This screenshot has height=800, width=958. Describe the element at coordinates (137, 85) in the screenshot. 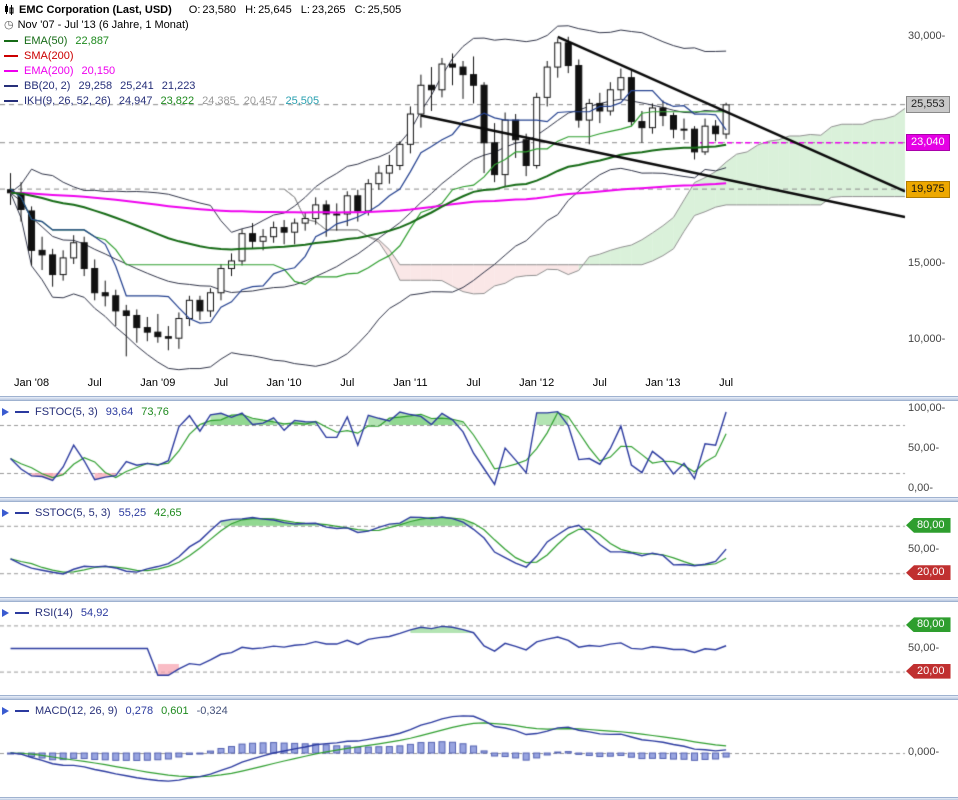

I see `legend-value: 25,241` at that location.